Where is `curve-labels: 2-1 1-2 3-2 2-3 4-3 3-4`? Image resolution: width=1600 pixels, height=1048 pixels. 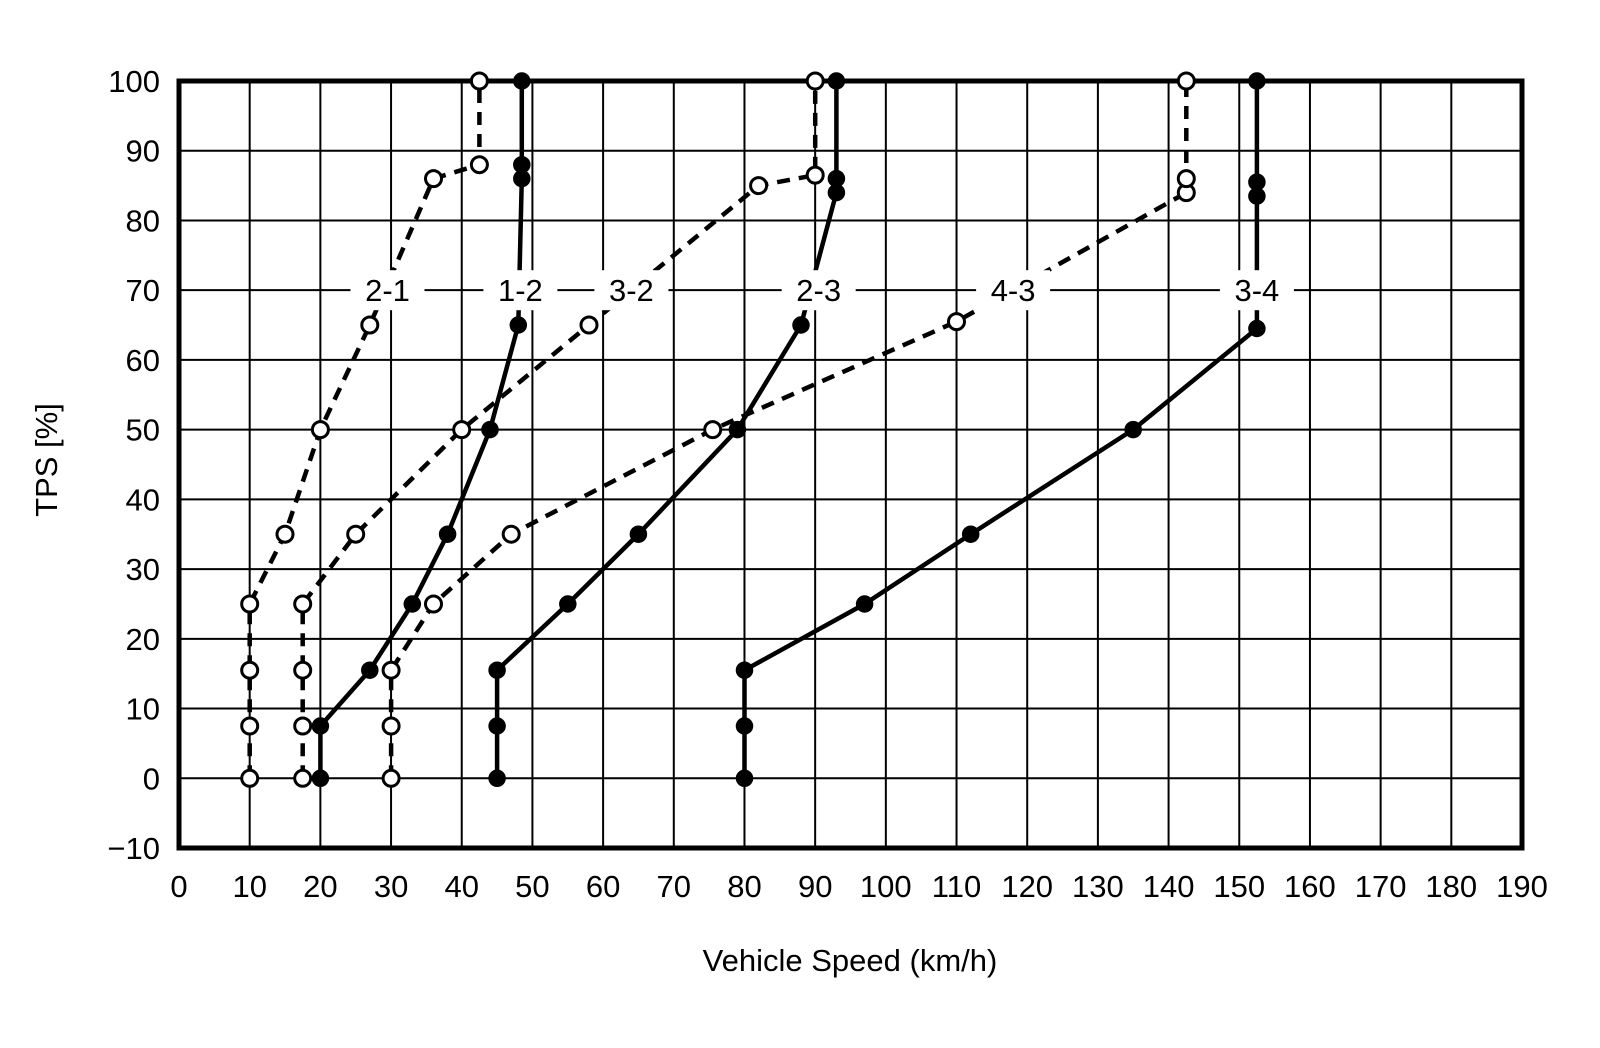 curve-labels: 2-1 1-2 3-2 2-3 4-3 3-4 is located at coordinates (822, 290).